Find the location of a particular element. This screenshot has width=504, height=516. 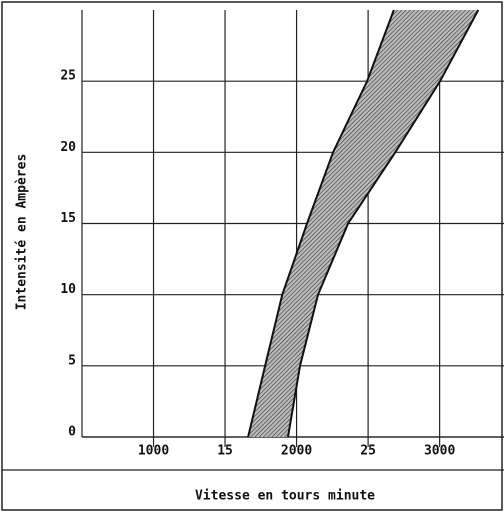

y-tick-label: 15 is located at coordinates (68, 218).